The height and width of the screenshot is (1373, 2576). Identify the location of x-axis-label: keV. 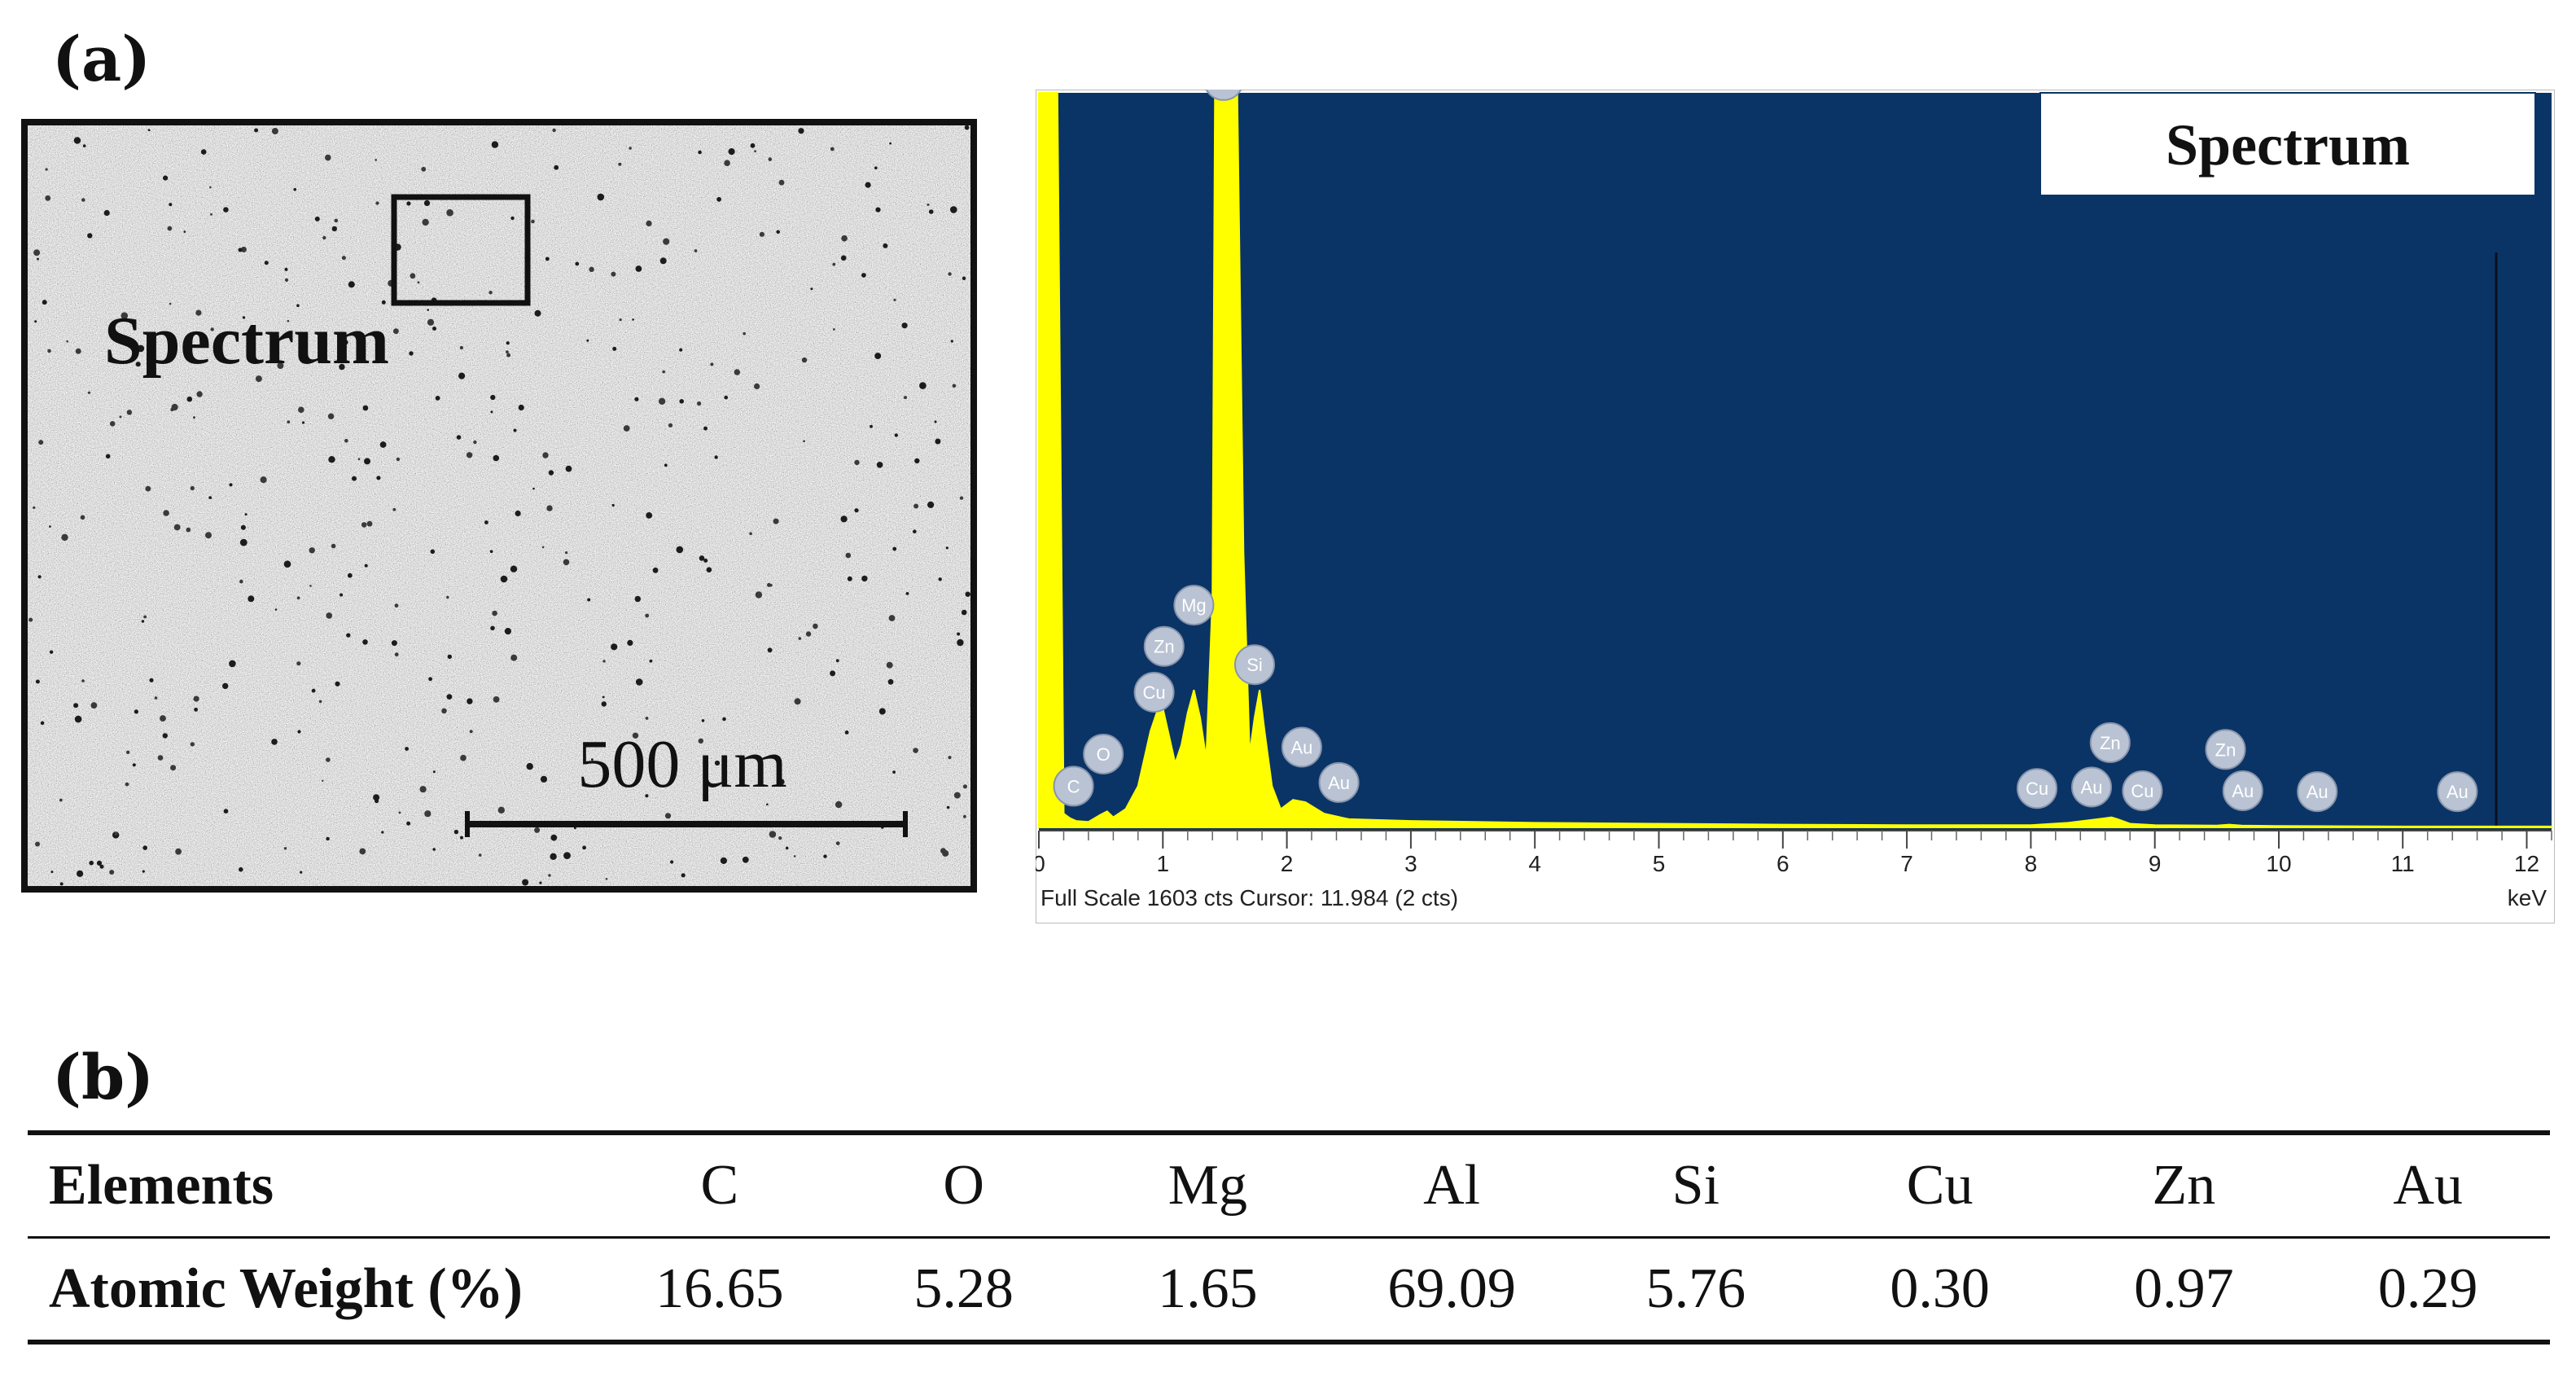
(2528, 897).